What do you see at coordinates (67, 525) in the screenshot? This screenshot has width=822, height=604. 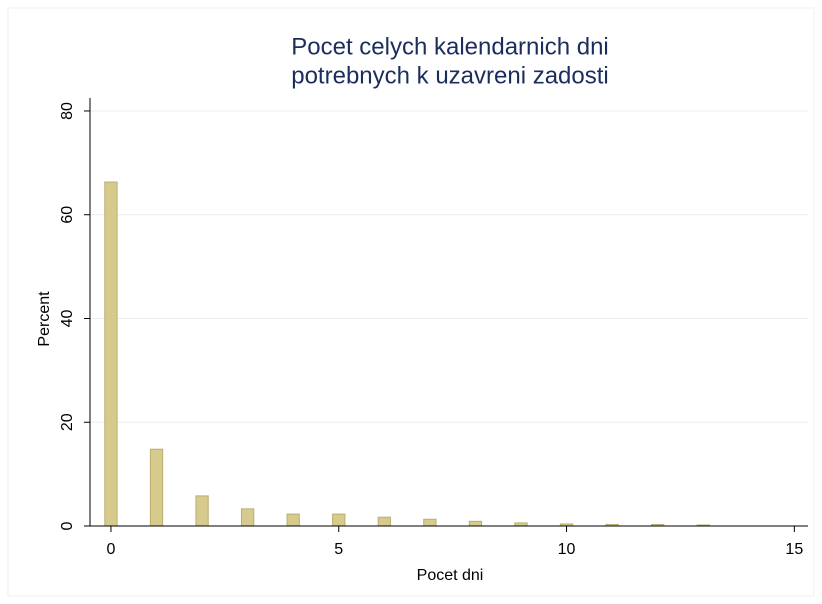 I see `y-tick-label: 0` at bounding box center [67, 525].